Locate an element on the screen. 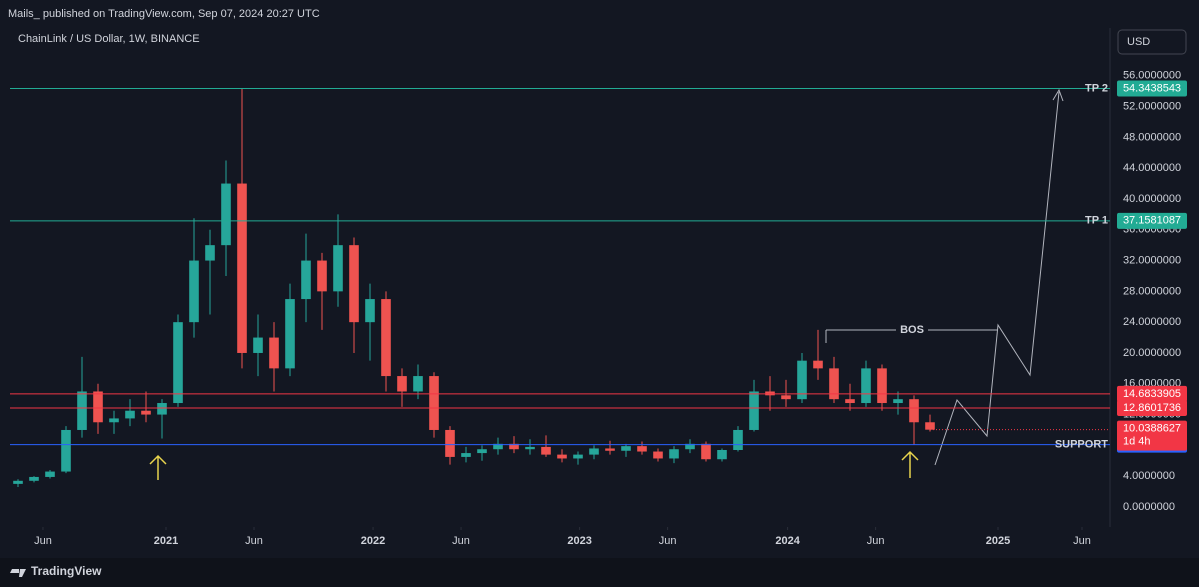  level-label: TP 1 is located at coordinates (1096, 221).